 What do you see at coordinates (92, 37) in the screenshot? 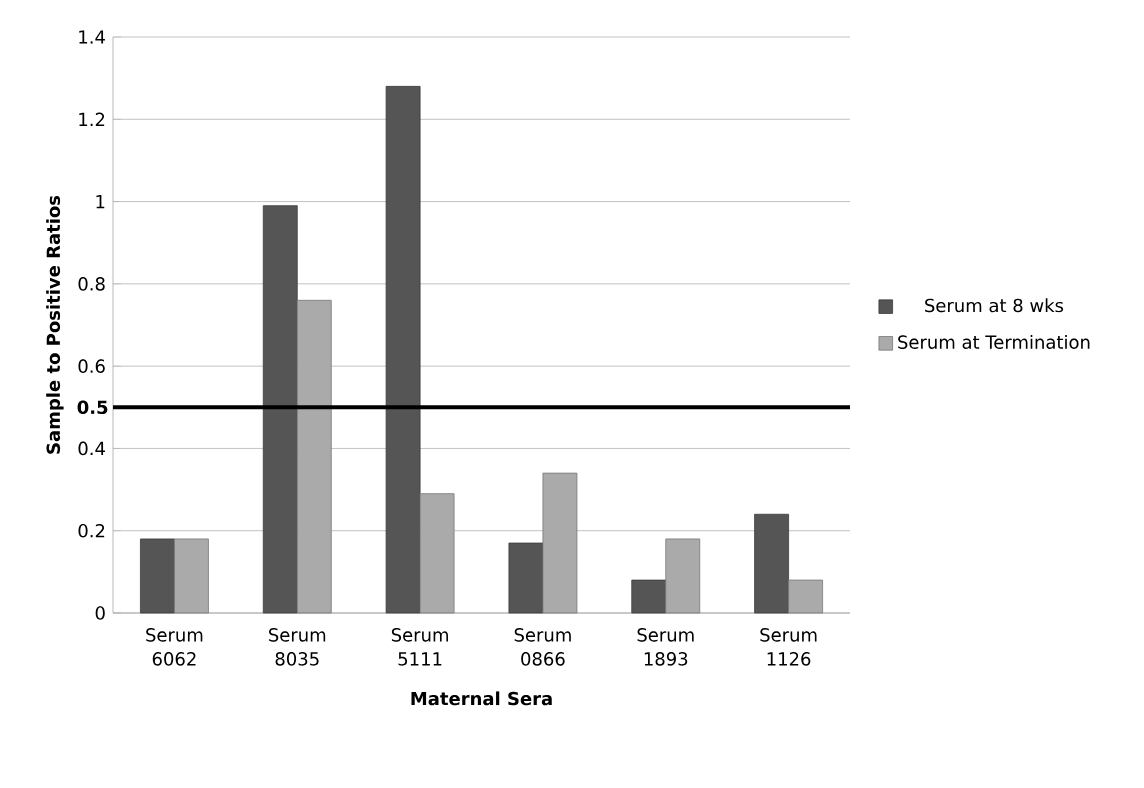
I see `y-tick-label: 1.4` at bounding box center [92, 37].